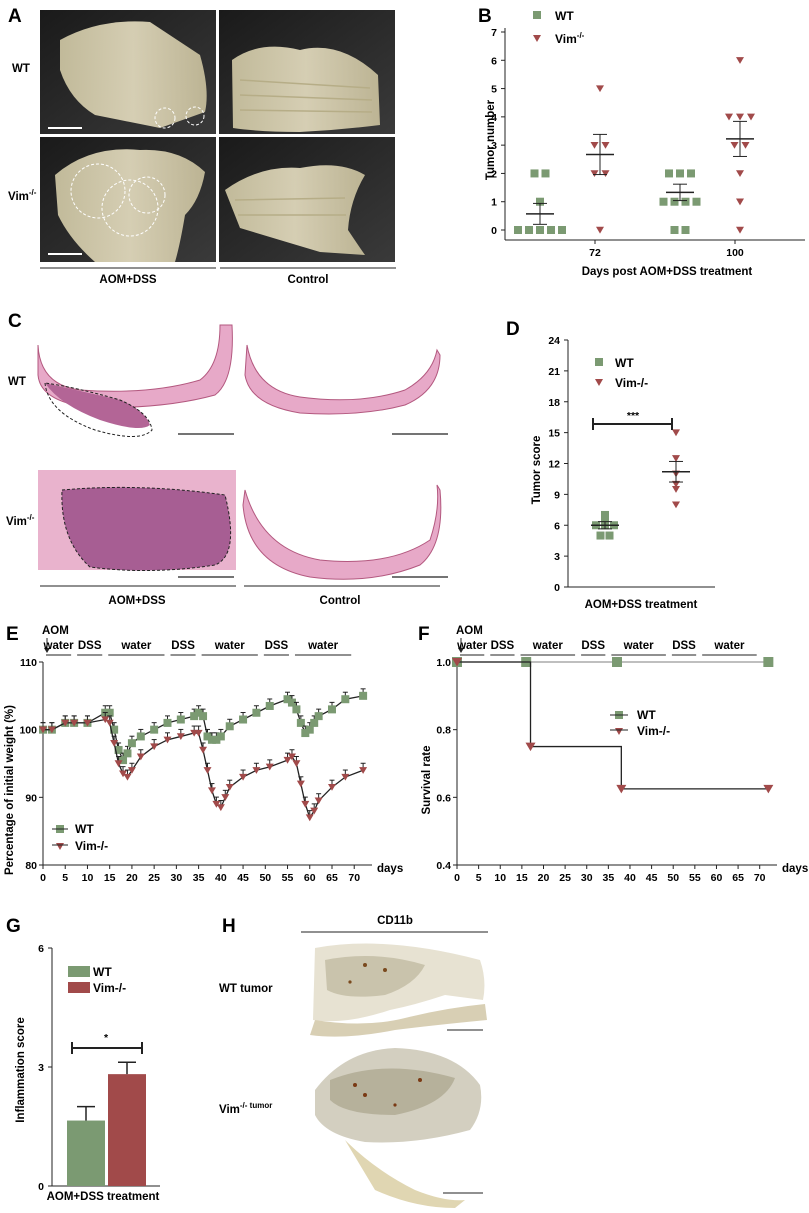  What do you see at coordinates (619, 731) in the screenshot?
I see `legend-marker-vim` at bounding box center [619, 731].